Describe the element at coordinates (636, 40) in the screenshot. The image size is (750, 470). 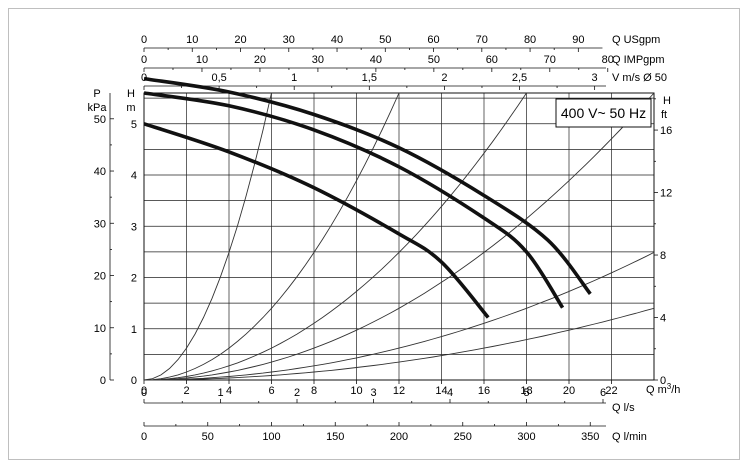
I see `top-axis-label: Q USgpm` at that location.